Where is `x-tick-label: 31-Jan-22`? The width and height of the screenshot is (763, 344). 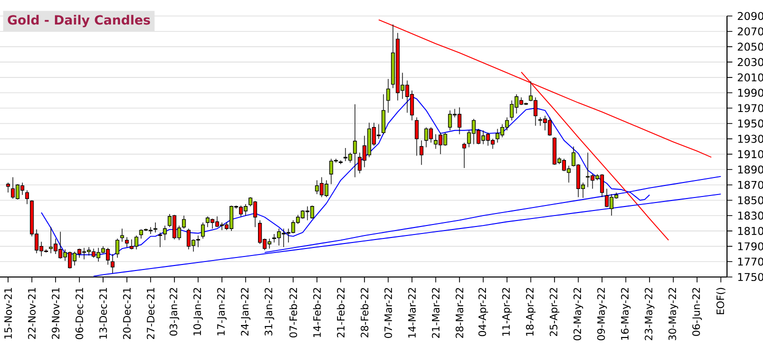 x-tick-label: 31-Jan-22 is located at coordinates (269, 312).